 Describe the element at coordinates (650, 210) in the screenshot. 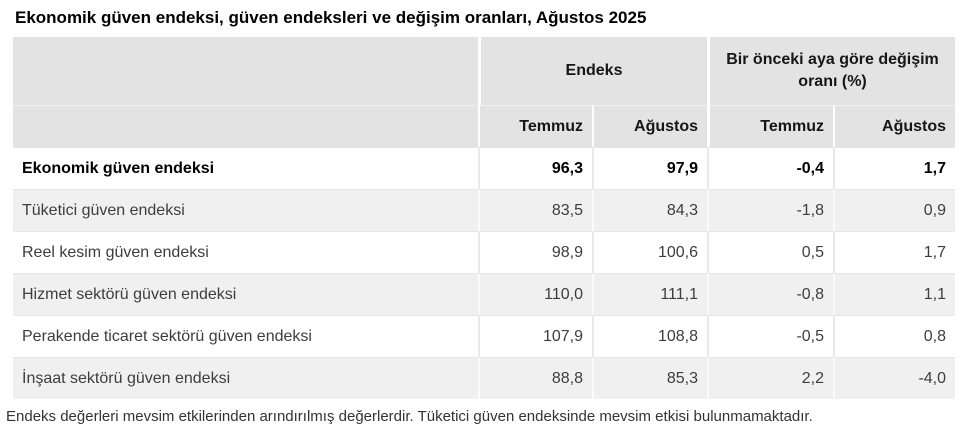

I see `cell-endeks-agustos: 84,3` at that location.